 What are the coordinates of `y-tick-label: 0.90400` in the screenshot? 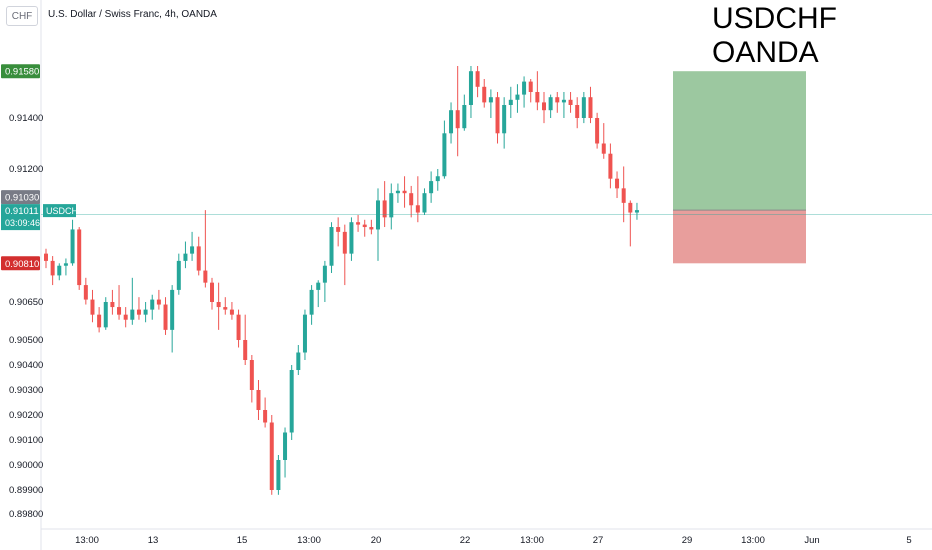 It's located at (26, 365).